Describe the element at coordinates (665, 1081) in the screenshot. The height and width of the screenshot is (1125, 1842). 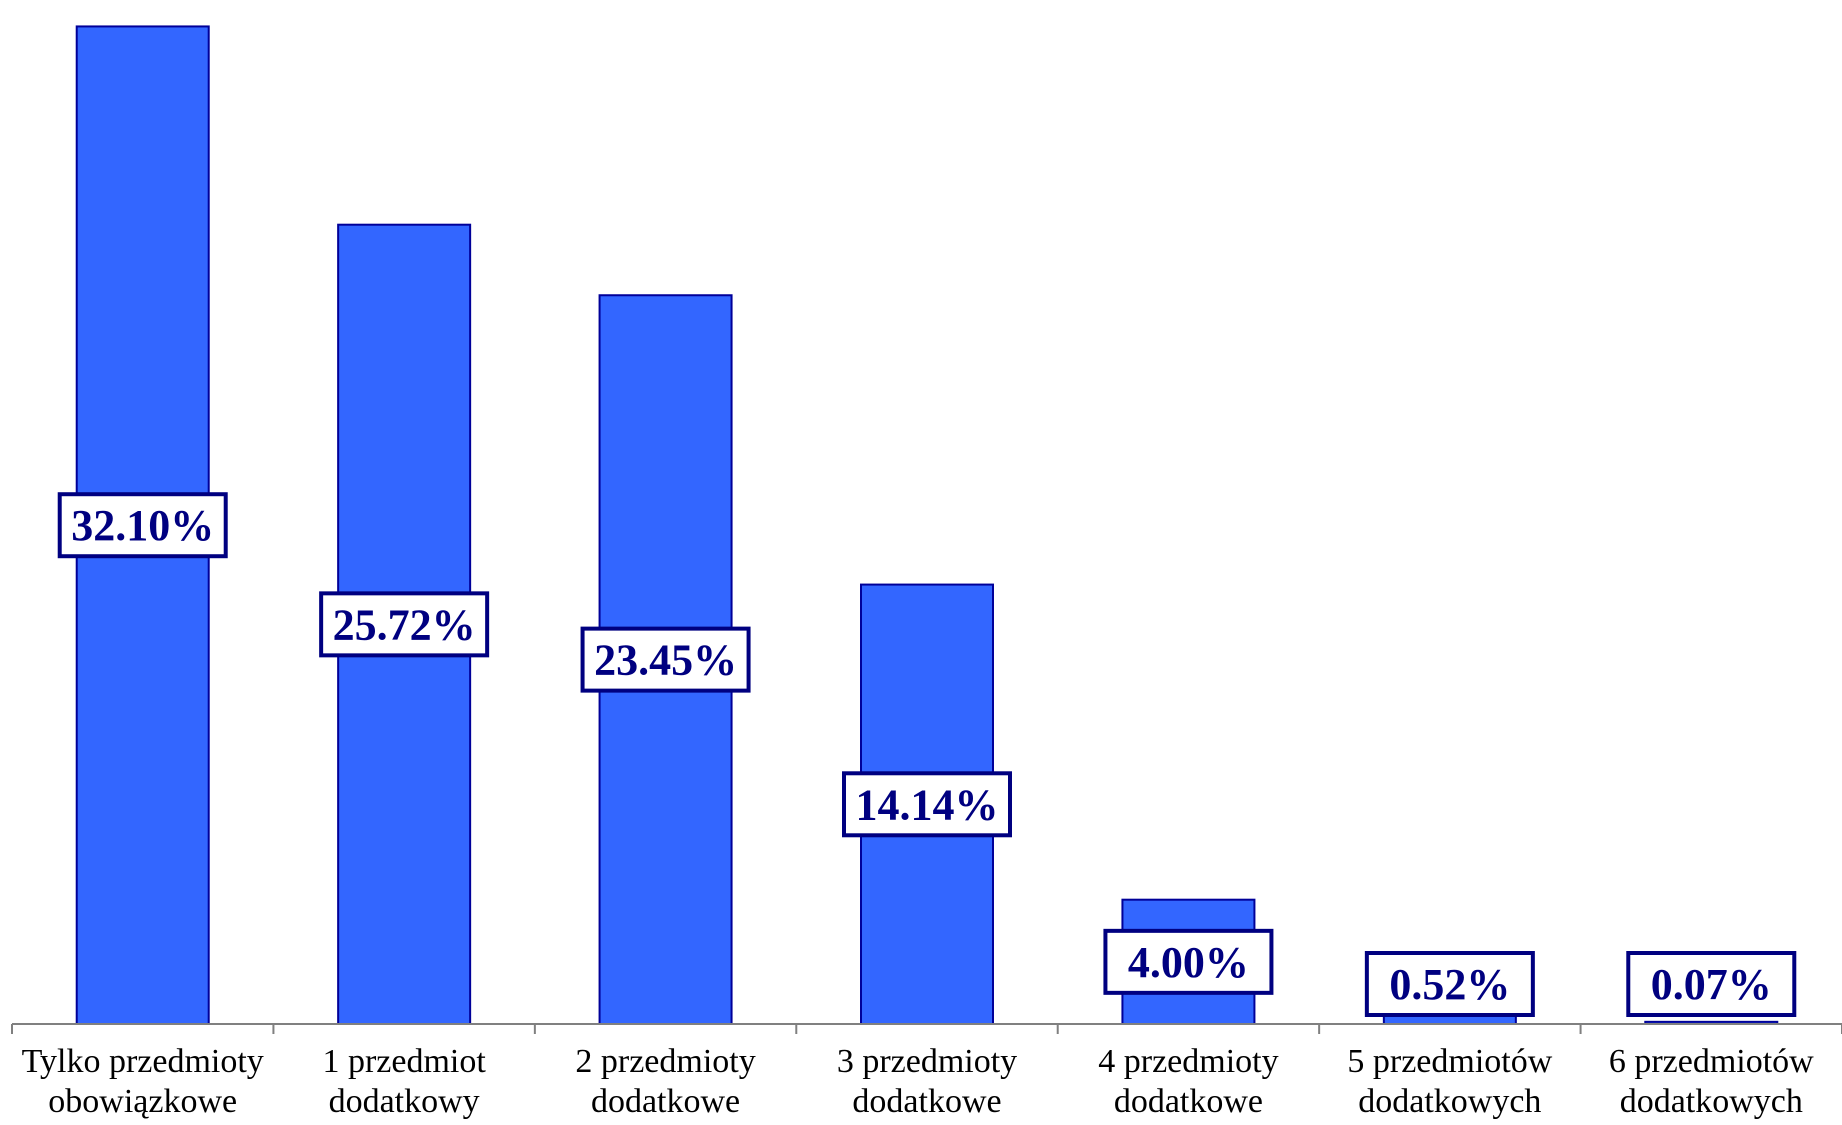
I see `category-label: 2 przedmioty dodatkowe` at that location.